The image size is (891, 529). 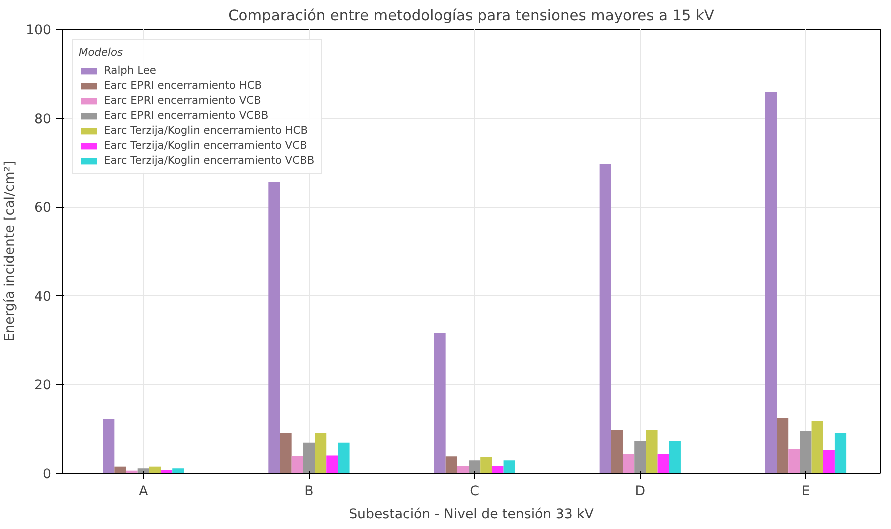 I want to click on x-axis-title: Subestación - Nivel de tensión 33 kV, so click(x=471, y=515).